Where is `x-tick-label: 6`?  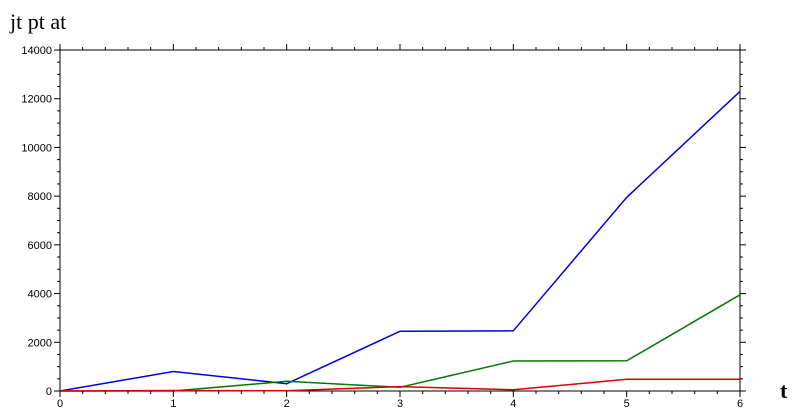 x-tick-label: 6 is located at coordinates (740, 403).